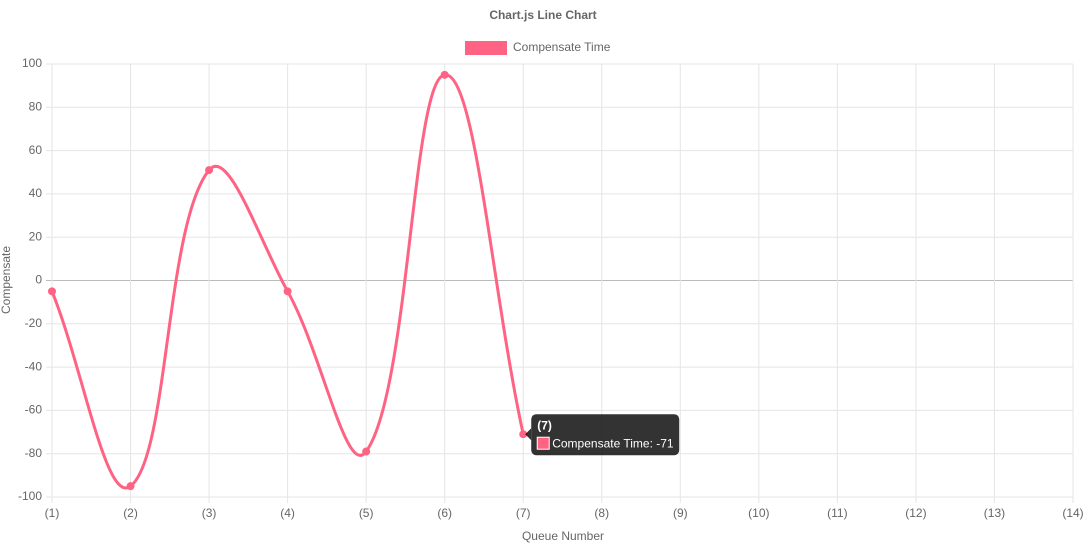 The image size is (1087, 543). What do you see at coordinates (34, 323) in the screenshot?
I see `y-tick-label: -20` at bounding box center [34, 323].